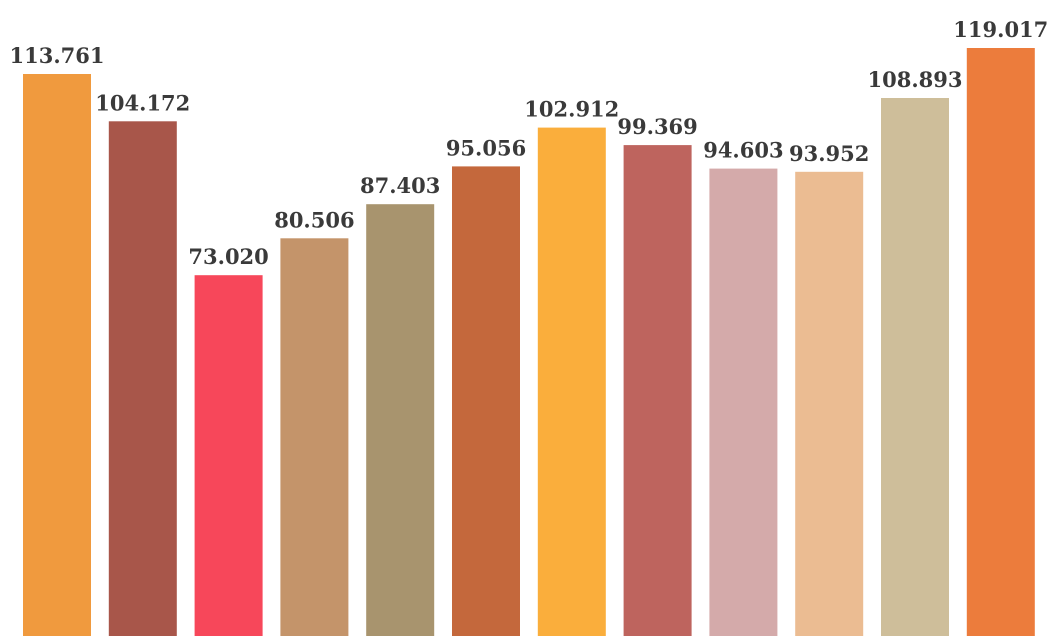 The image size is (1051, 641). I want to click on bar-value-label-8: 99.369, so click(657, 126).